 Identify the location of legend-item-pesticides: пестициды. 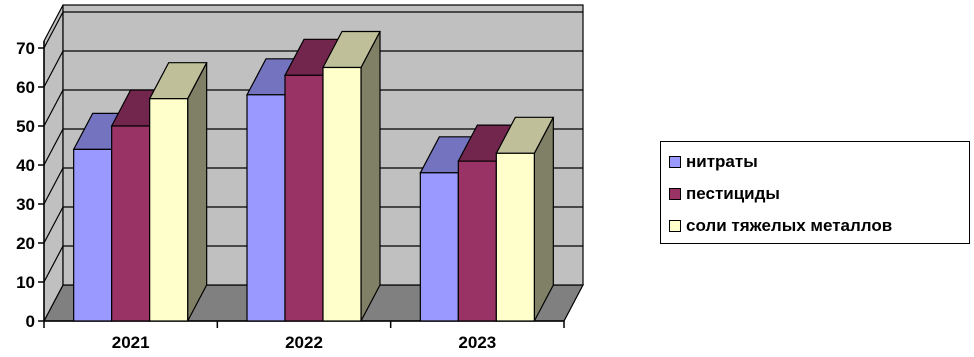
(819, 194).